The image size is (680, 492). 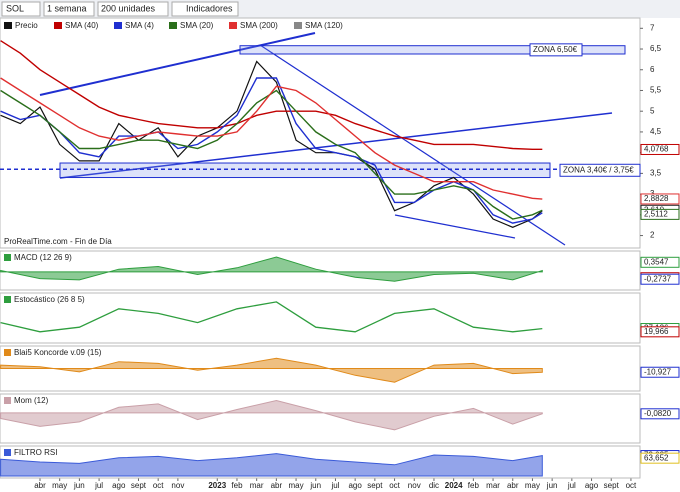 I want to click on value-tag-label: 2,5112, so click(x=656, y=213).